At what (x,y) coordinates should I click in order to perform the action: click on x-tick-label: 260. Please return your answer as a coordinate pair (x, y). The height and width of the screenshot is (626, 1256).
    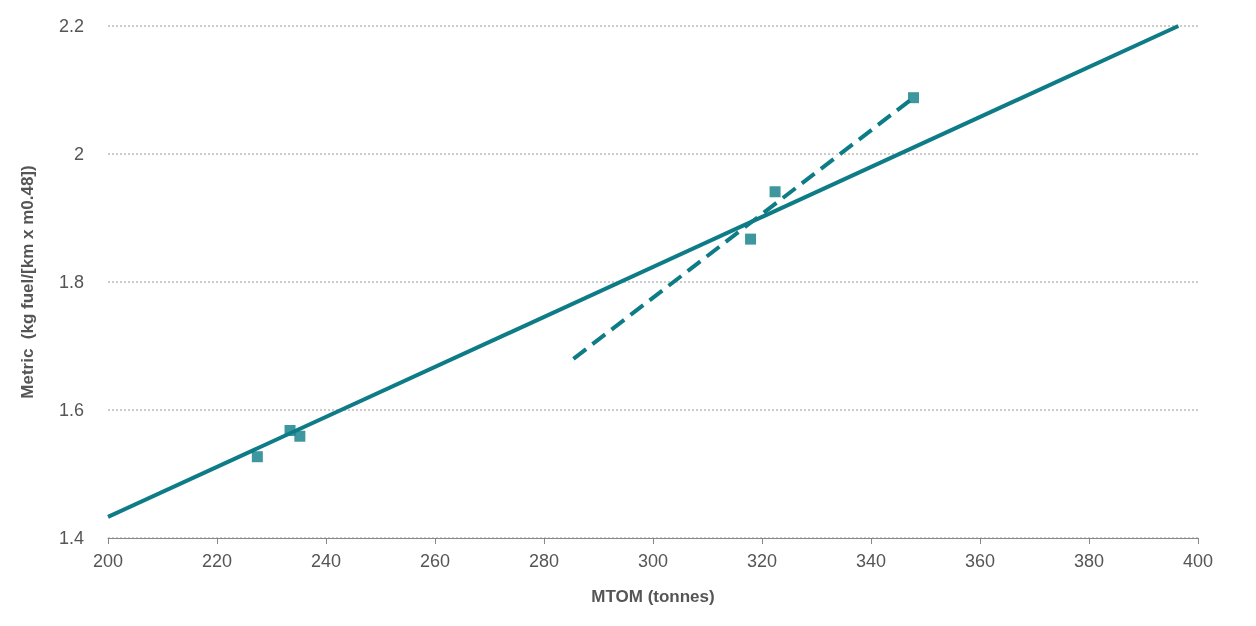
    Looking at the image, I should click on (435, 561).